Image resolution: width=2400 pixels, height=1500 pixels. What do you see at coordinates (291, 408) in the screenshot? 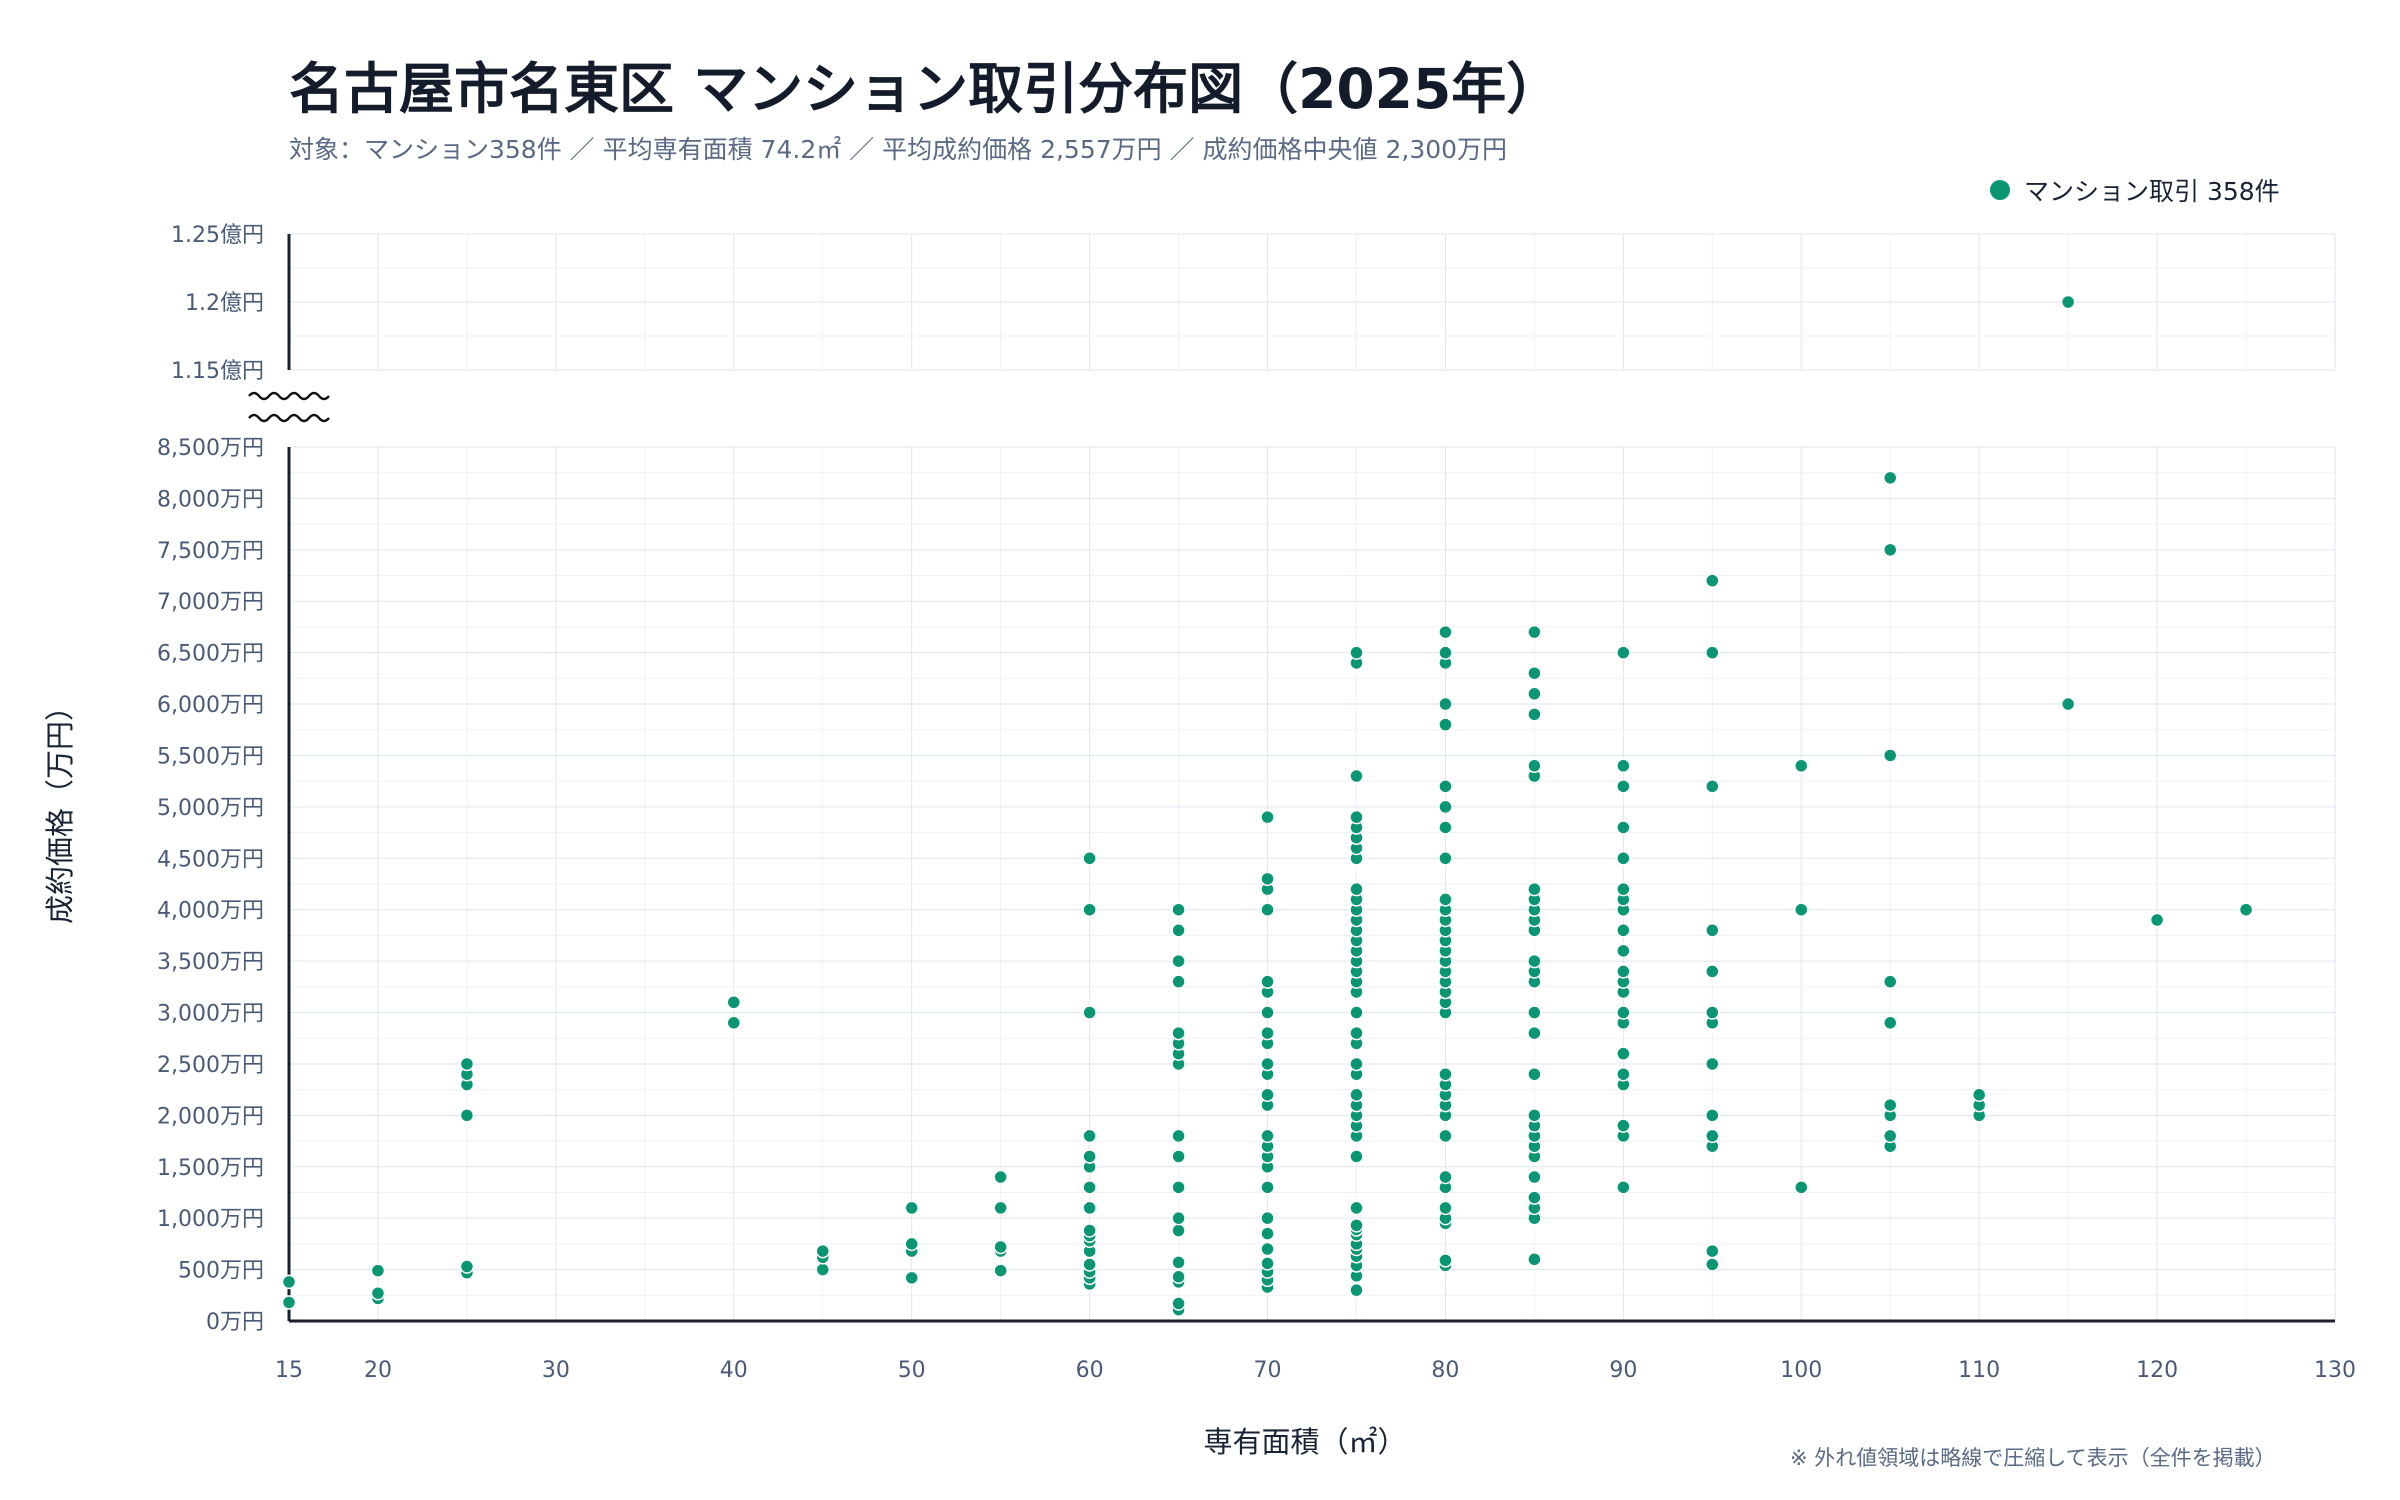
I see `break-gap` at bounding box center [291, 408].